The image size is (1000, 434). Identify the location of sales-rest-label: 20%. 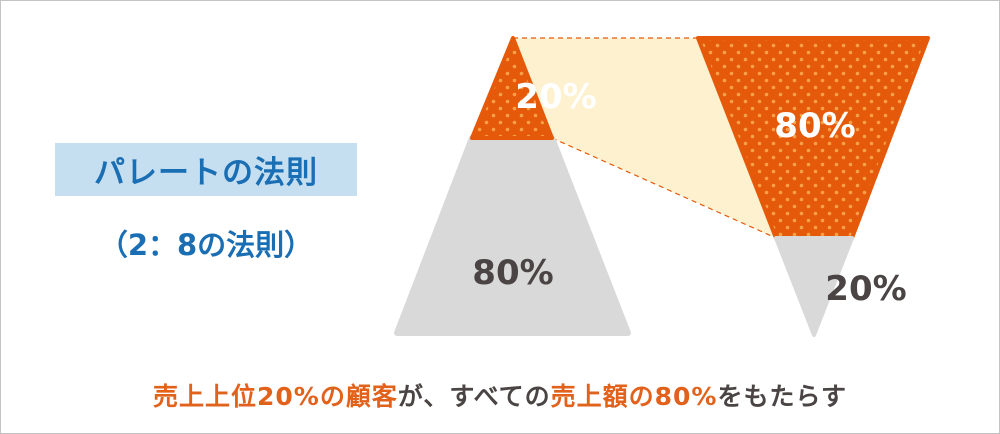
(865, 289).